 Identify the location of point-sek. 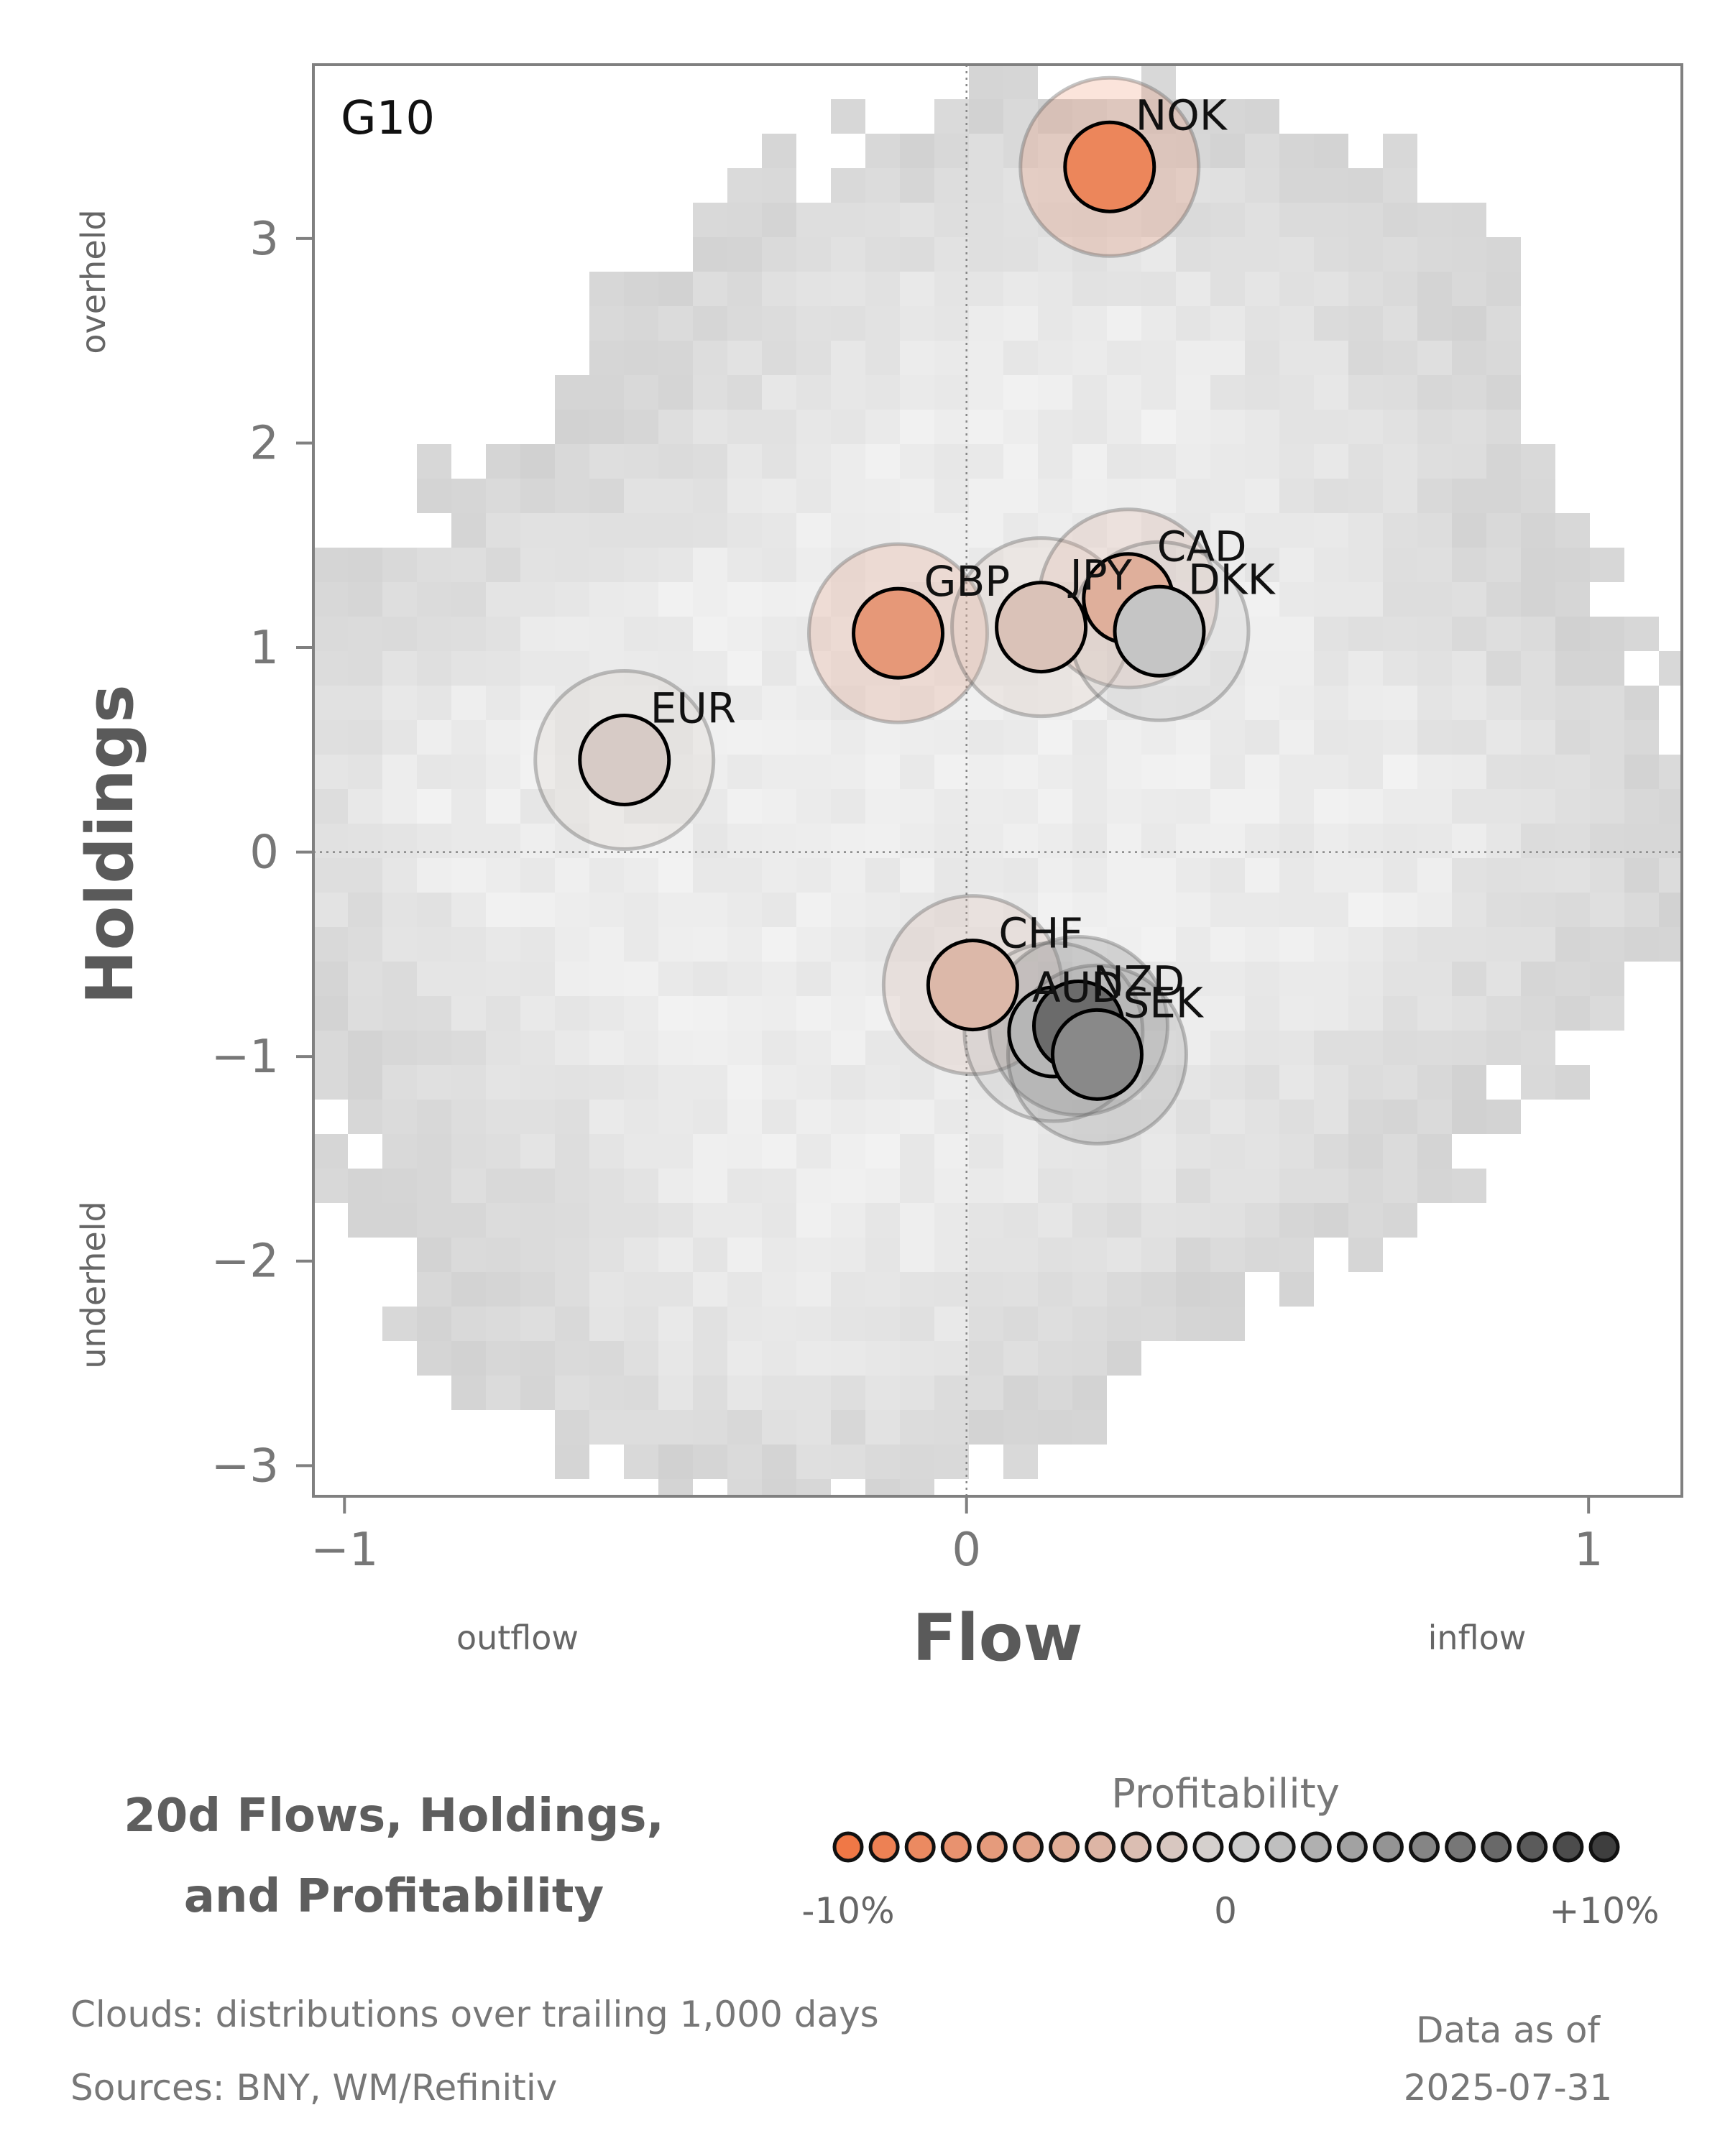
(1097, 1054).